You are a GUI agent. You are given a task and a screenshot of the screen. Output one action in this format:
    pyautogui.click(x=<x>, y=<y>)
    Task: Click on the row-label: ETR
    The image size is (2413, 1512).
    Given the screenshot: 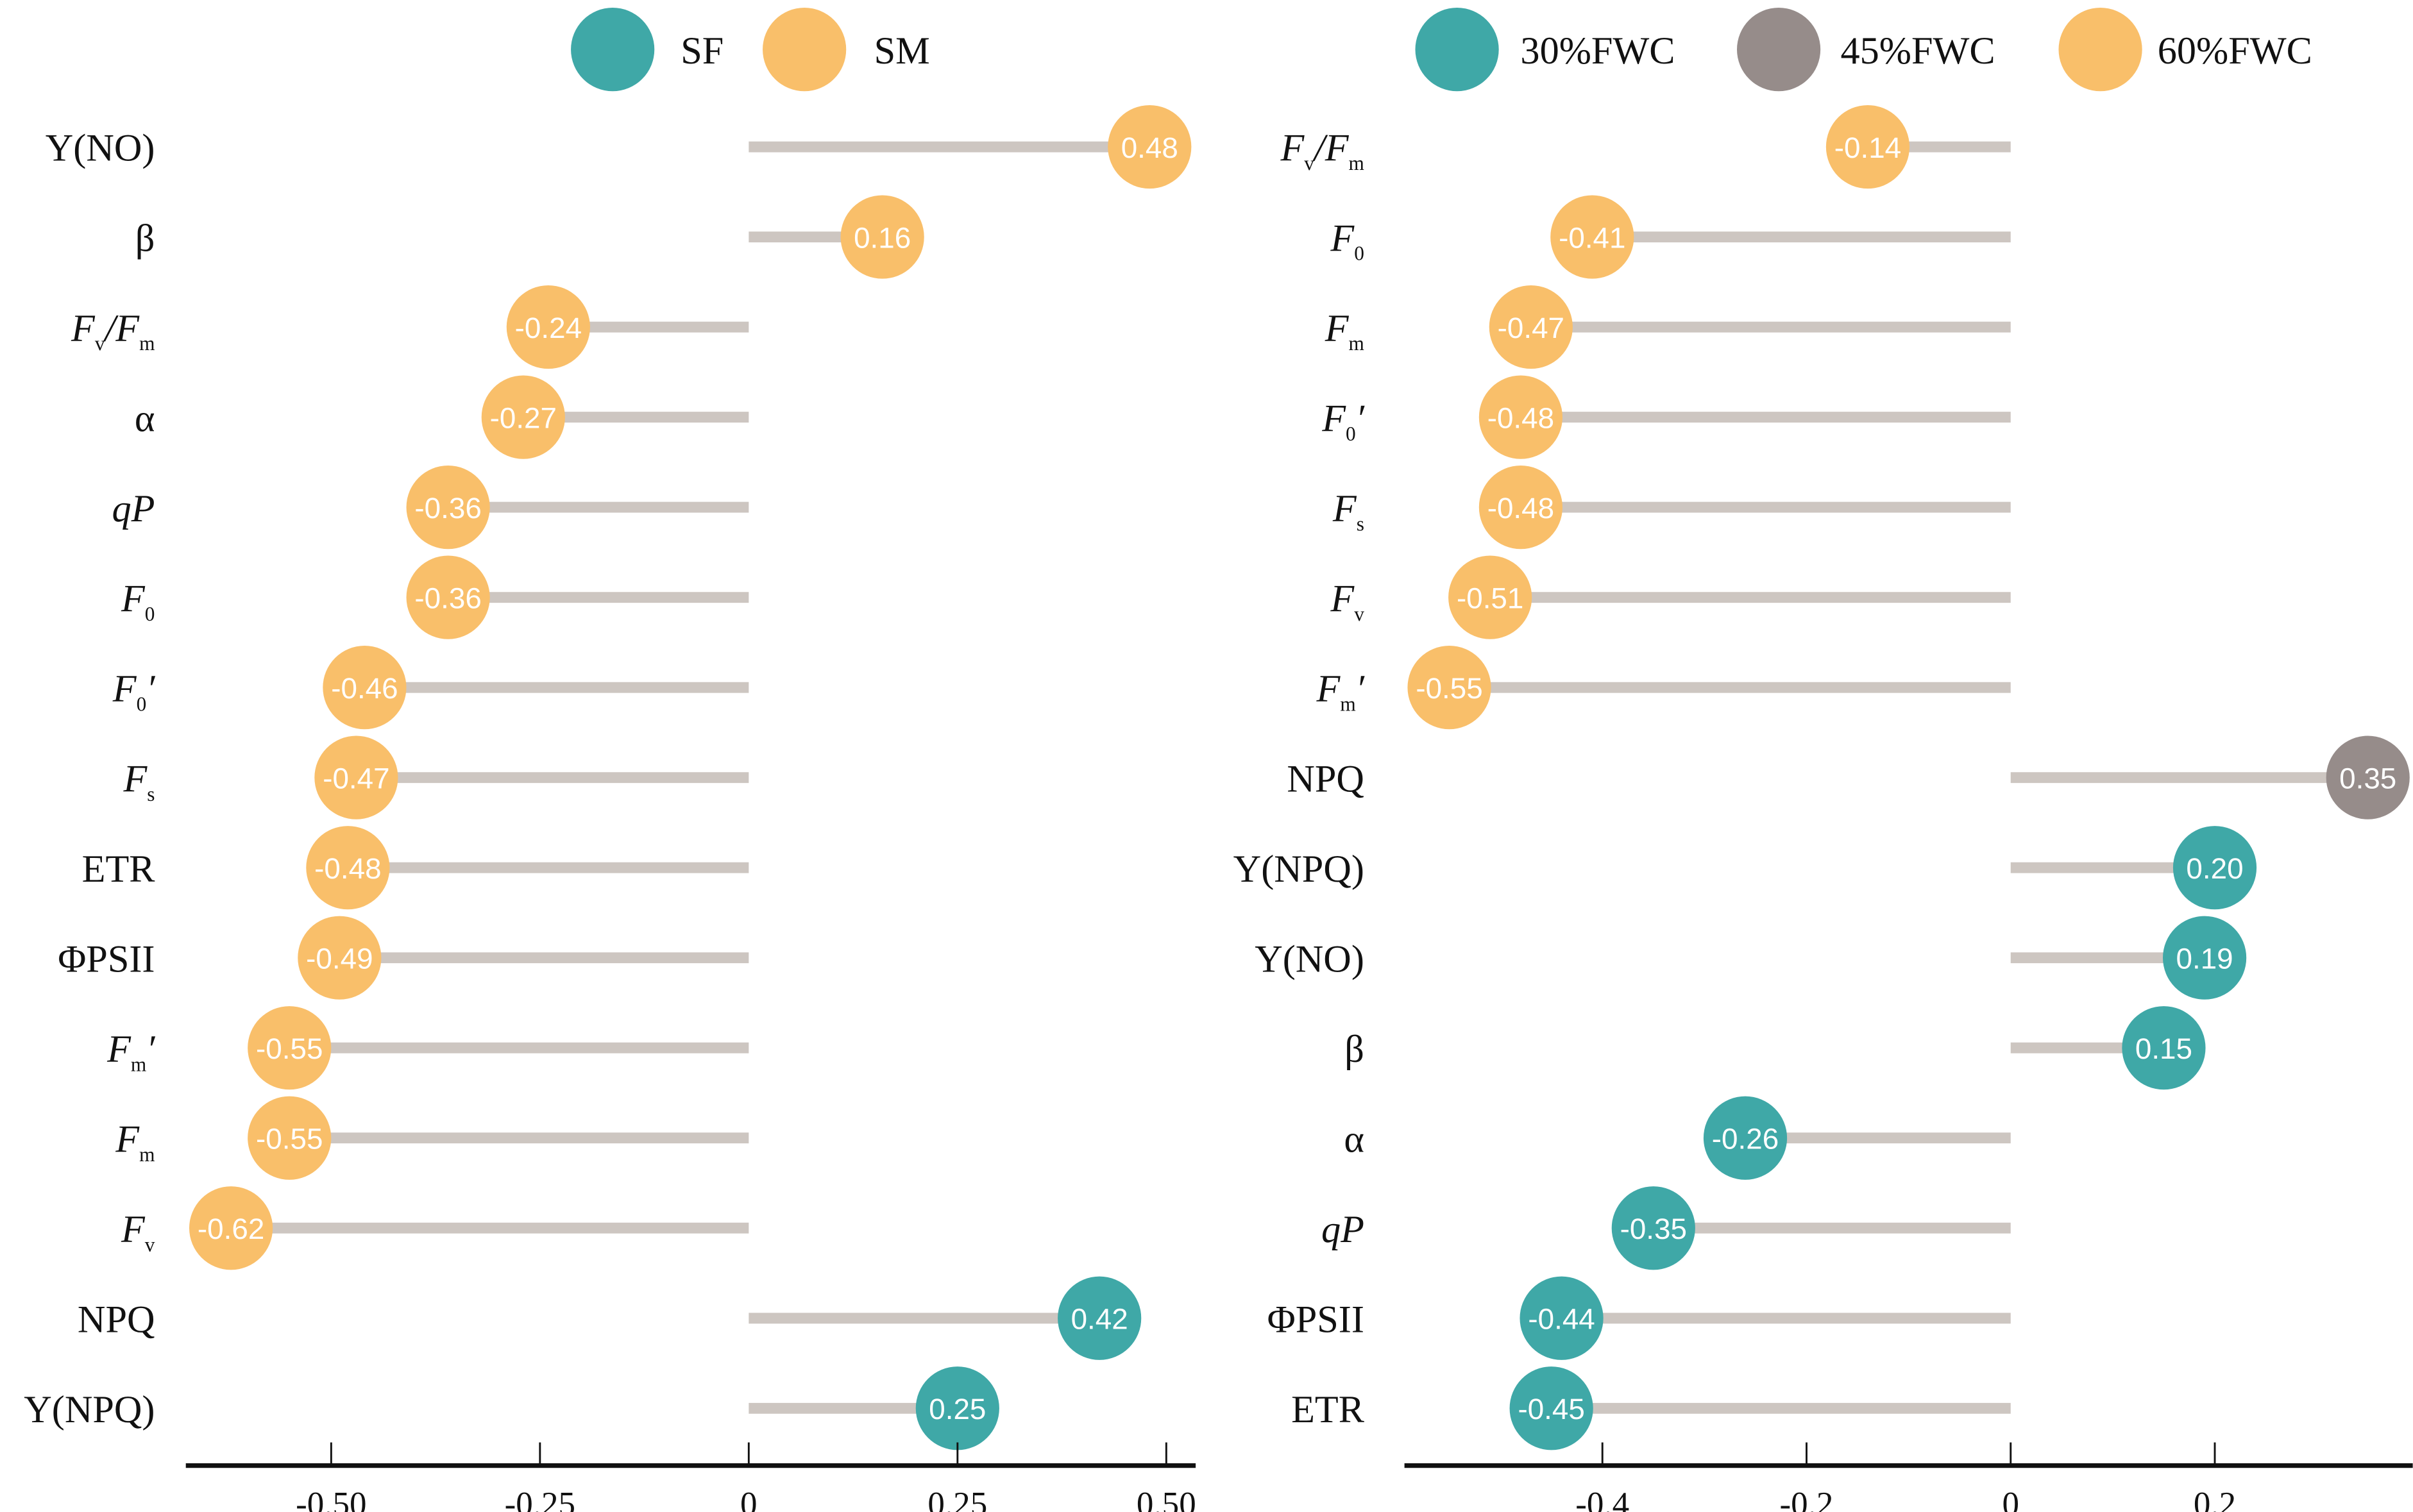 What is the action you would take?
    pyautogui.click(x=119, y=869)
    